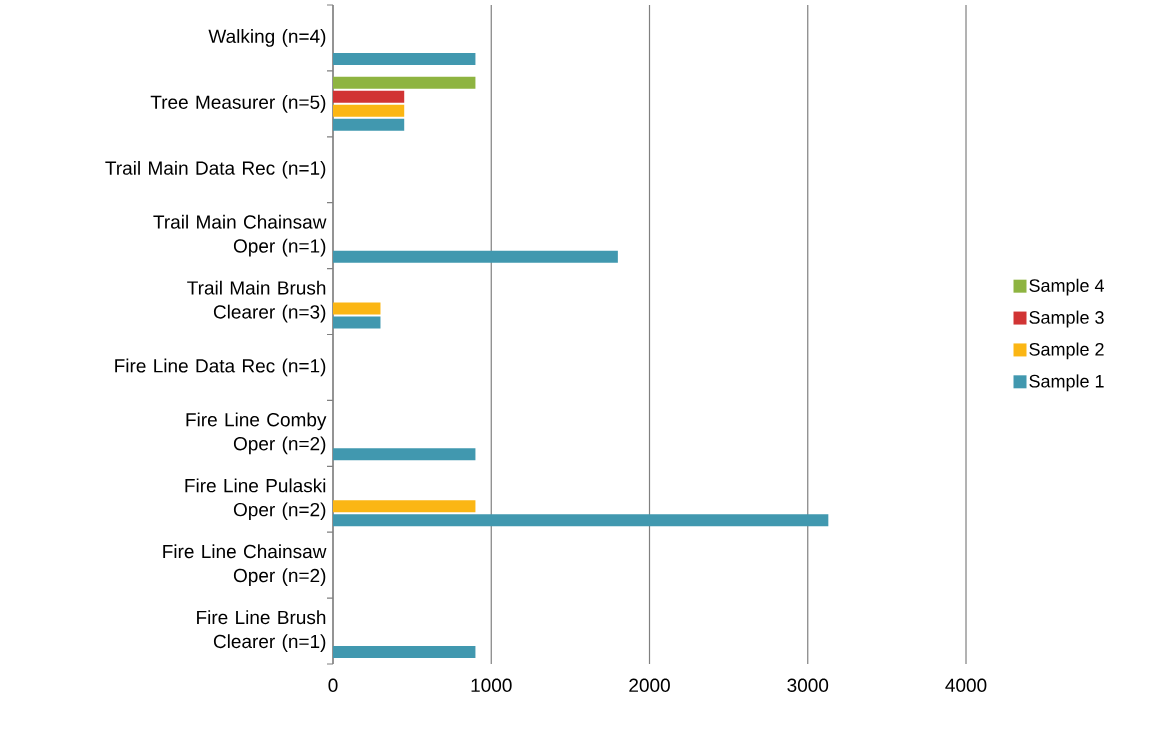  What do you see at coordinates (1066, 287) in the screenshot?
I see `legend-label: Sample 4` at bounding box center [1066, 287].